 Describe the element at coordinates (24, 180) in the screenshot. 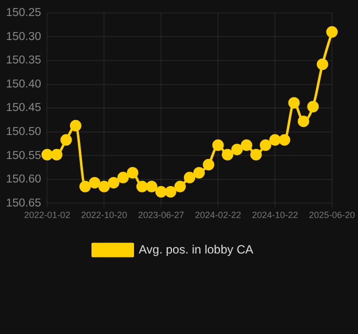

I see `y-tick-label: 150.60` at that location.